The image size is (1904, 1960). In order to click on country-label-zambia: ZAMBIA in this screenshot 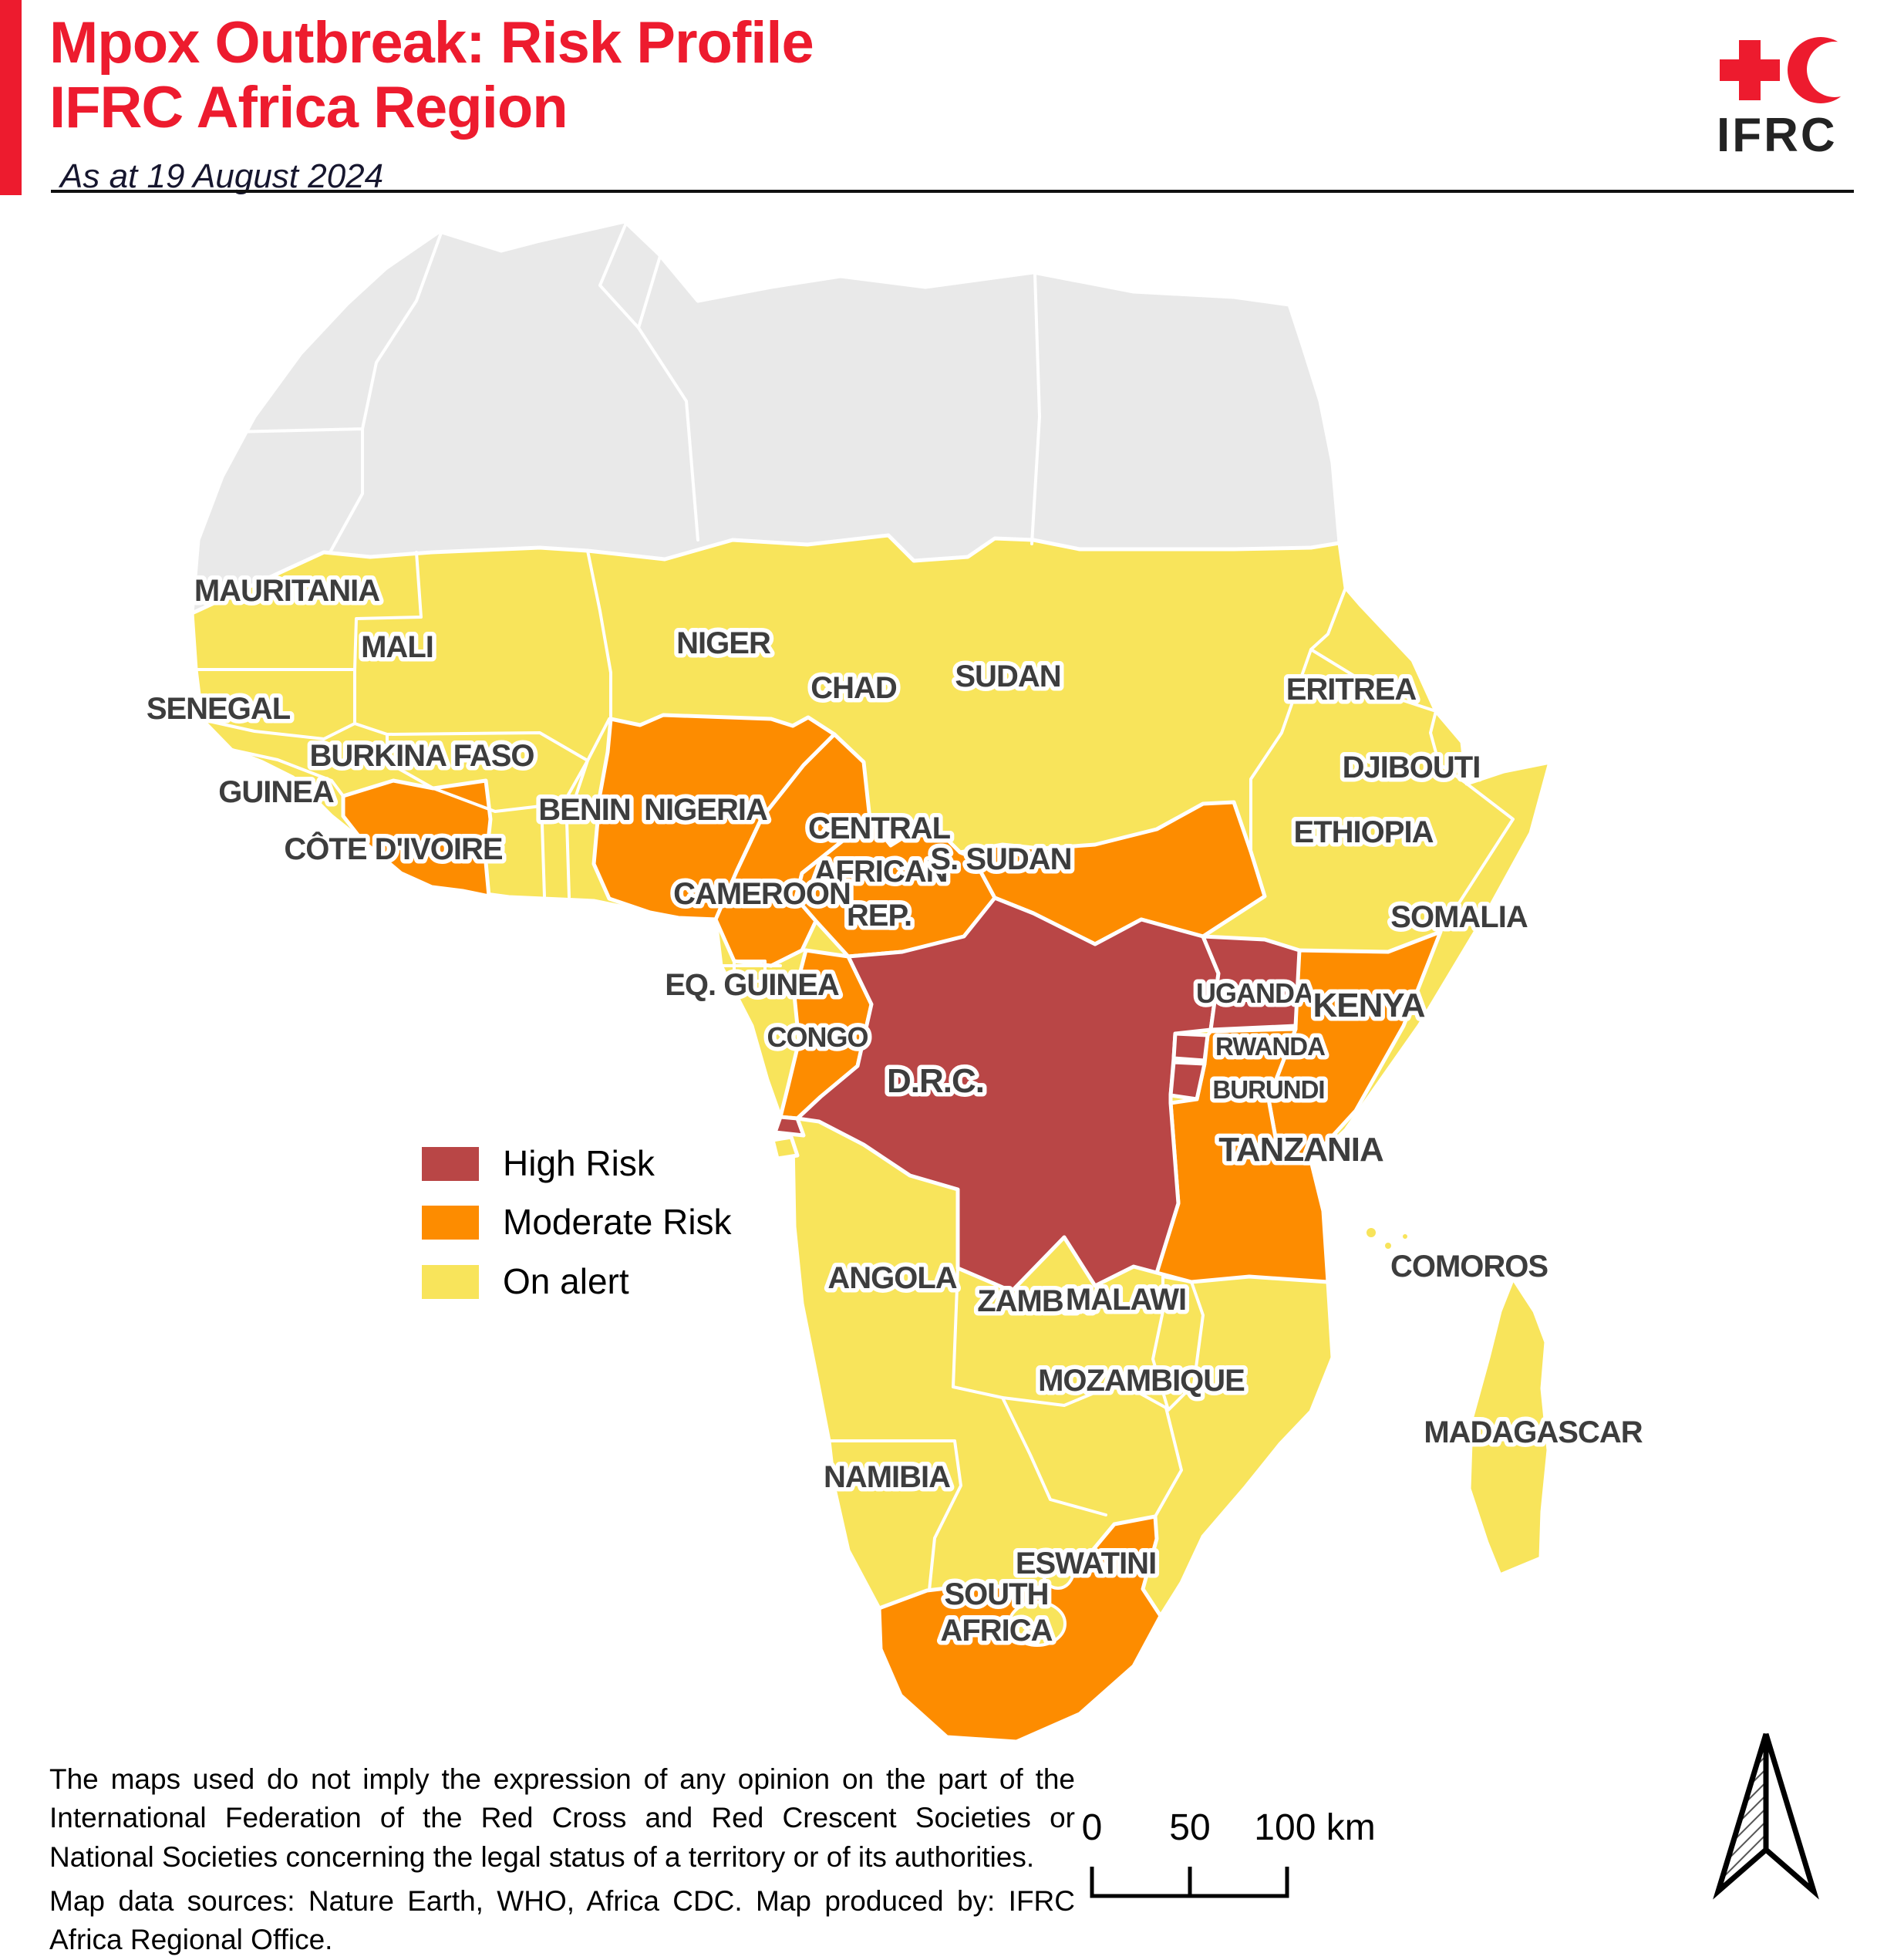, I will do `click(1035, 1301)`.